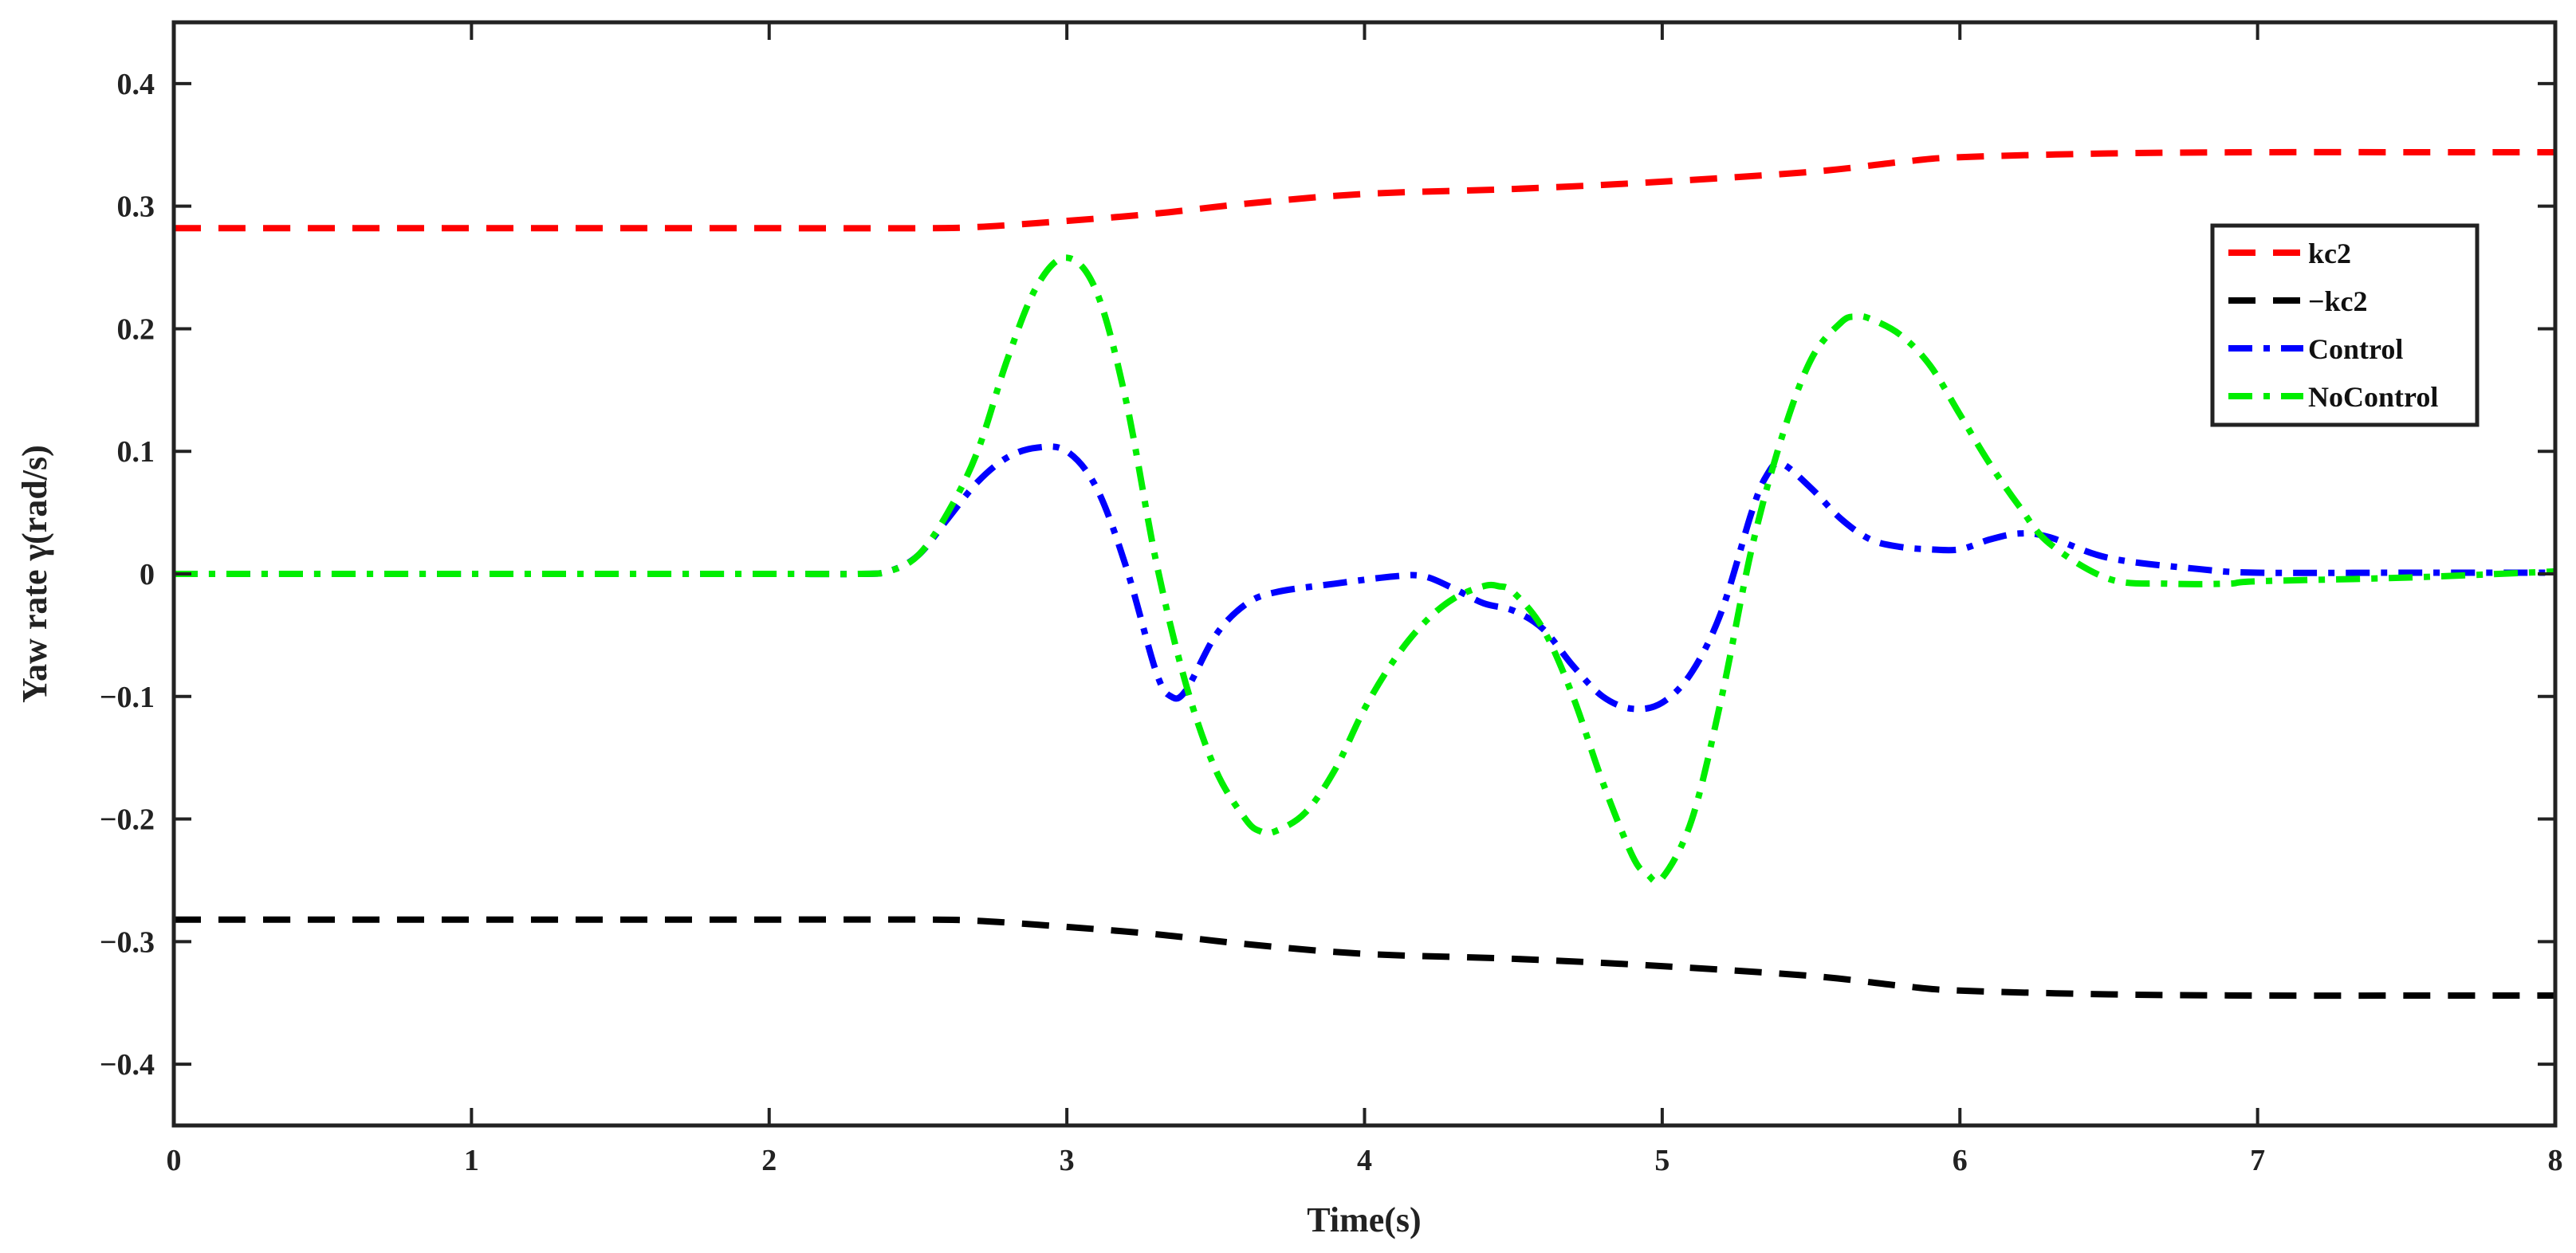  I want to click on y-axis-title: Yaw rate γ(rad/s), so click(35, 574).